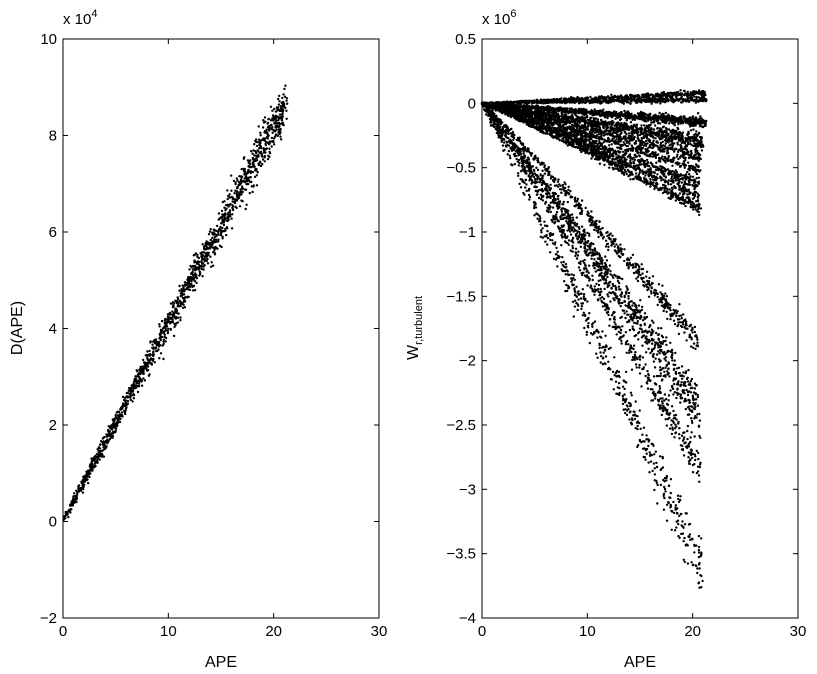  Describe the element at coordinates (53, 232) in the screenshot. I see `left-y-tick-label: 6` at that location.